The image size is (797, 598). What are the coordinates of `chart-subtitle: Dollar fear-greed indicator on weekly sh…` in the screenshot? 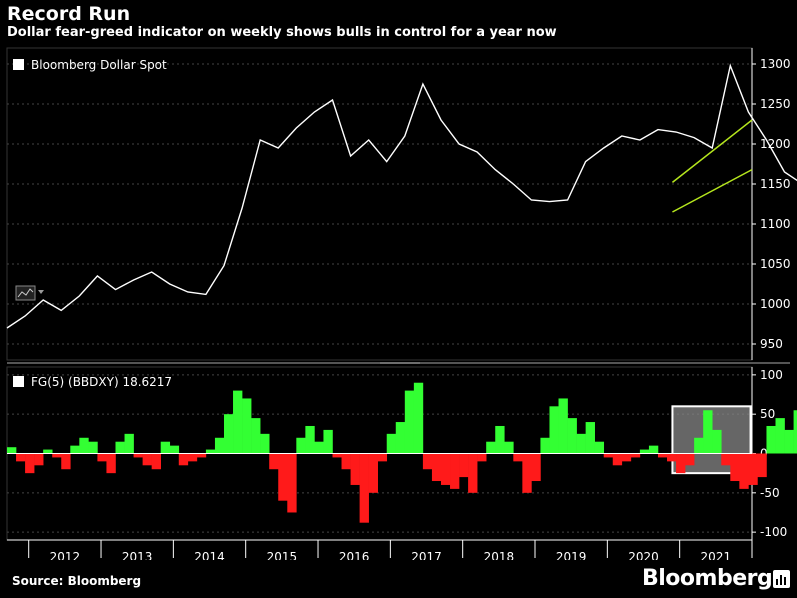 It's located at (282, 32).